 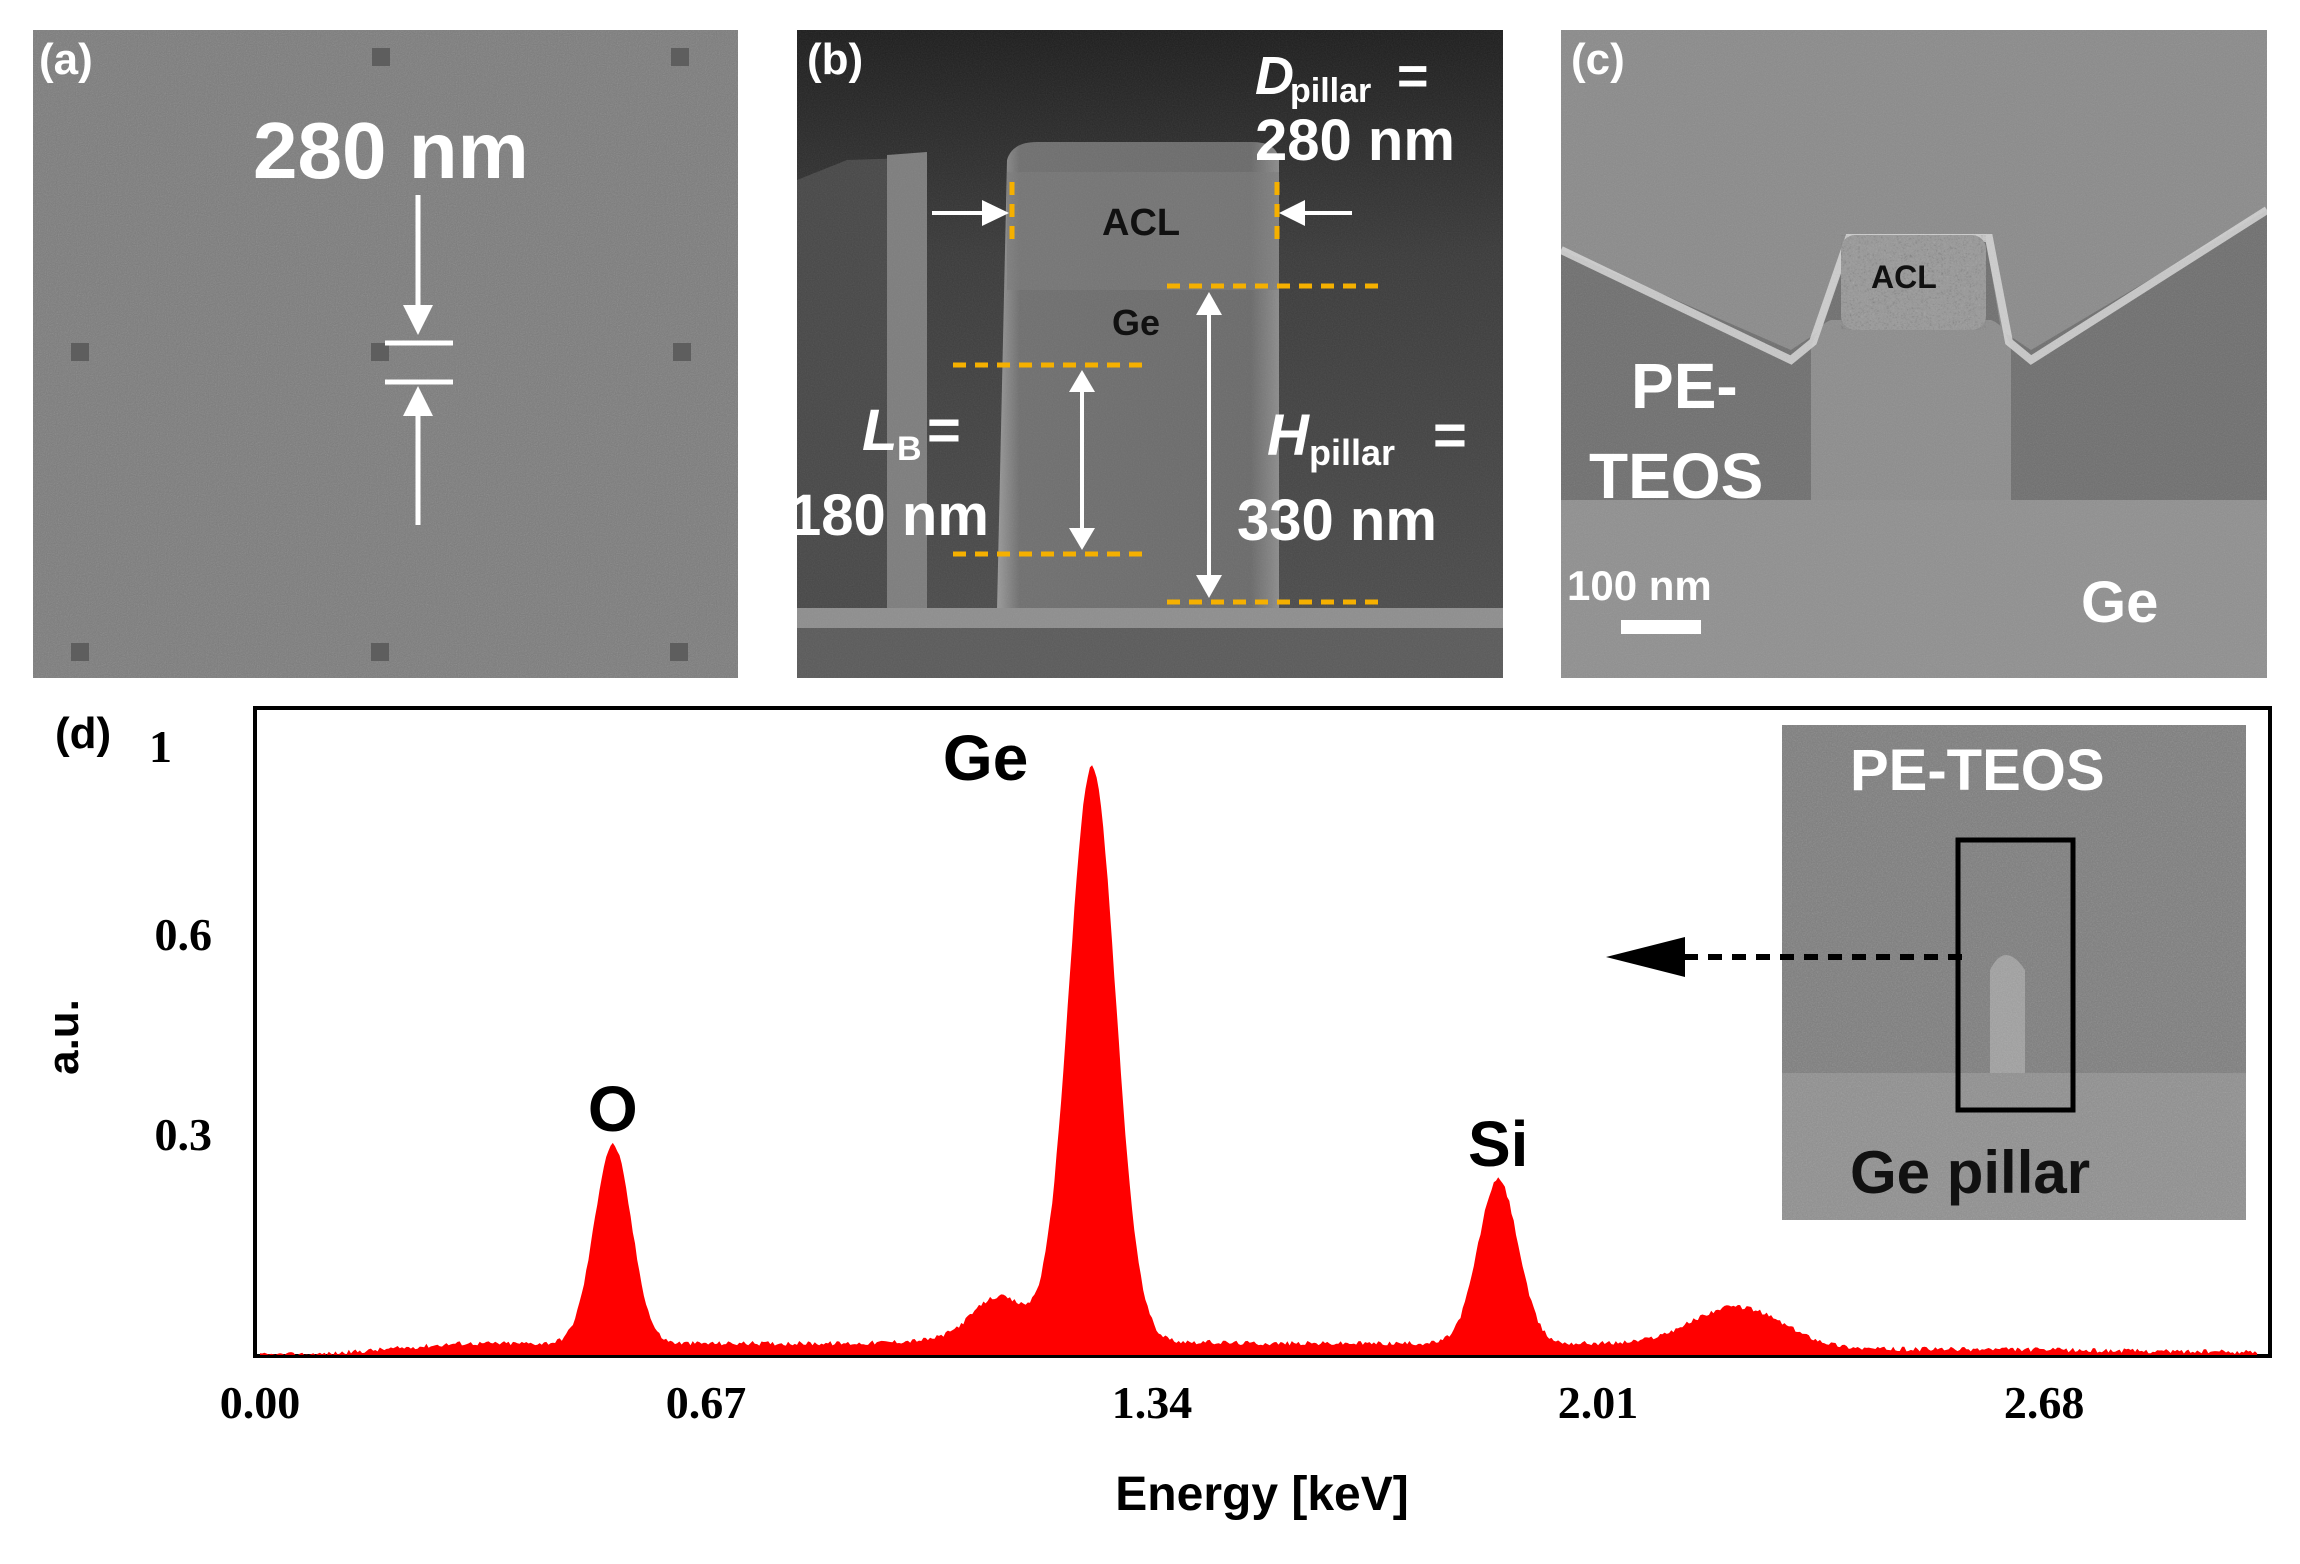 I want to click on panel-c-label: (c), so click(x=1598, y=59).